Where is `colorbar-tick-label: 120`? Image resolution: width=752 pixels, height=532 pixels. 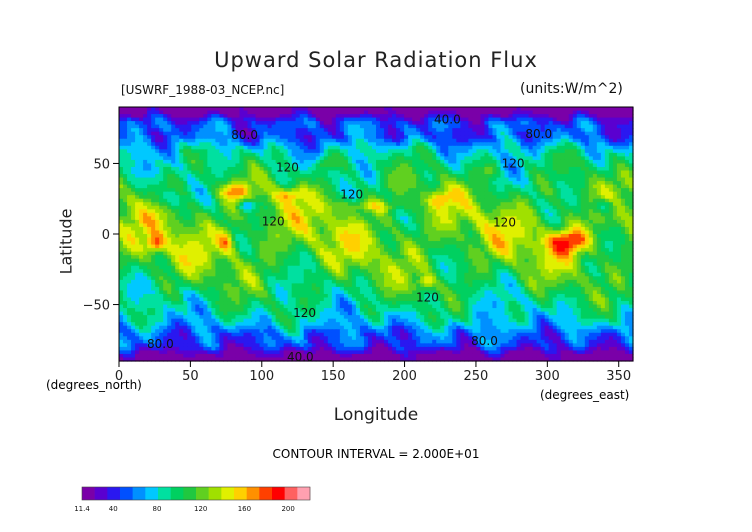 colorbar-tick-label: 120 is located at coordinates (200, 509).